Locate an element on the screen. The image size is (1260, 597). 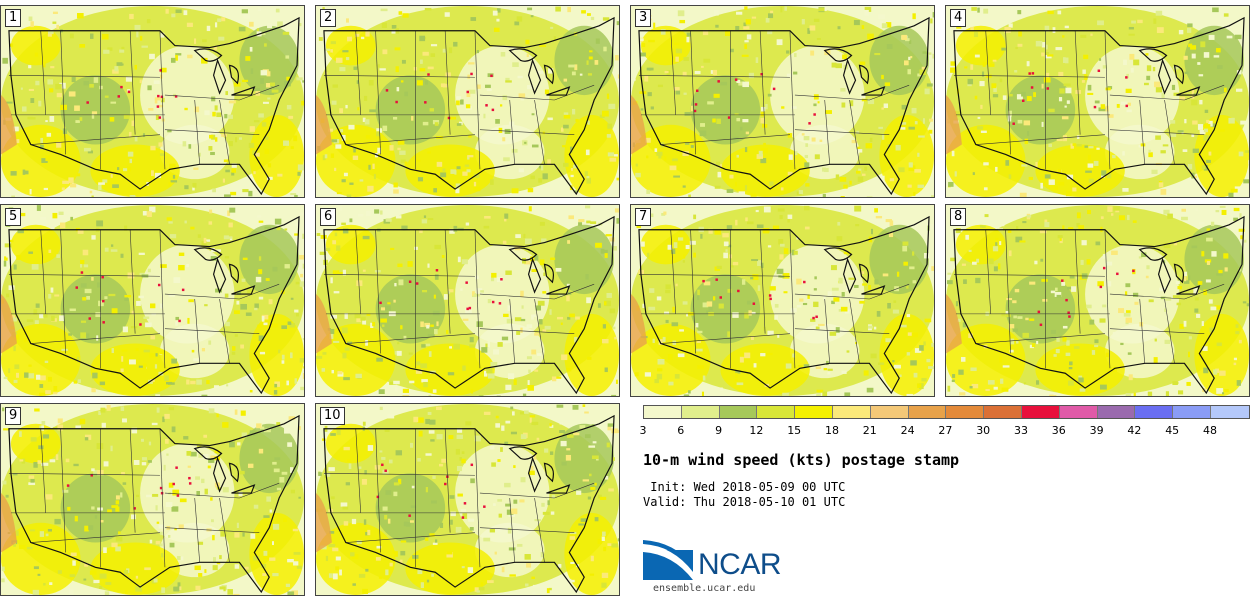
colorbar-ticks: 3 6 9 12 15 18 21 24 27 30 33 36 39 42 45 48 is located at coordinates (944, 431).